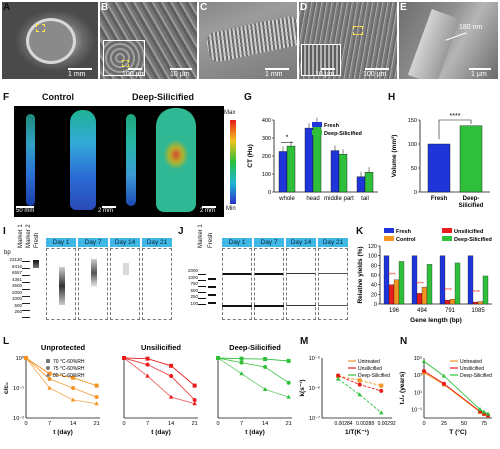  Describe the element at coordinates (265, 424) in the screenshot. I see `chart-L3-xtick-label: 14` at that location.